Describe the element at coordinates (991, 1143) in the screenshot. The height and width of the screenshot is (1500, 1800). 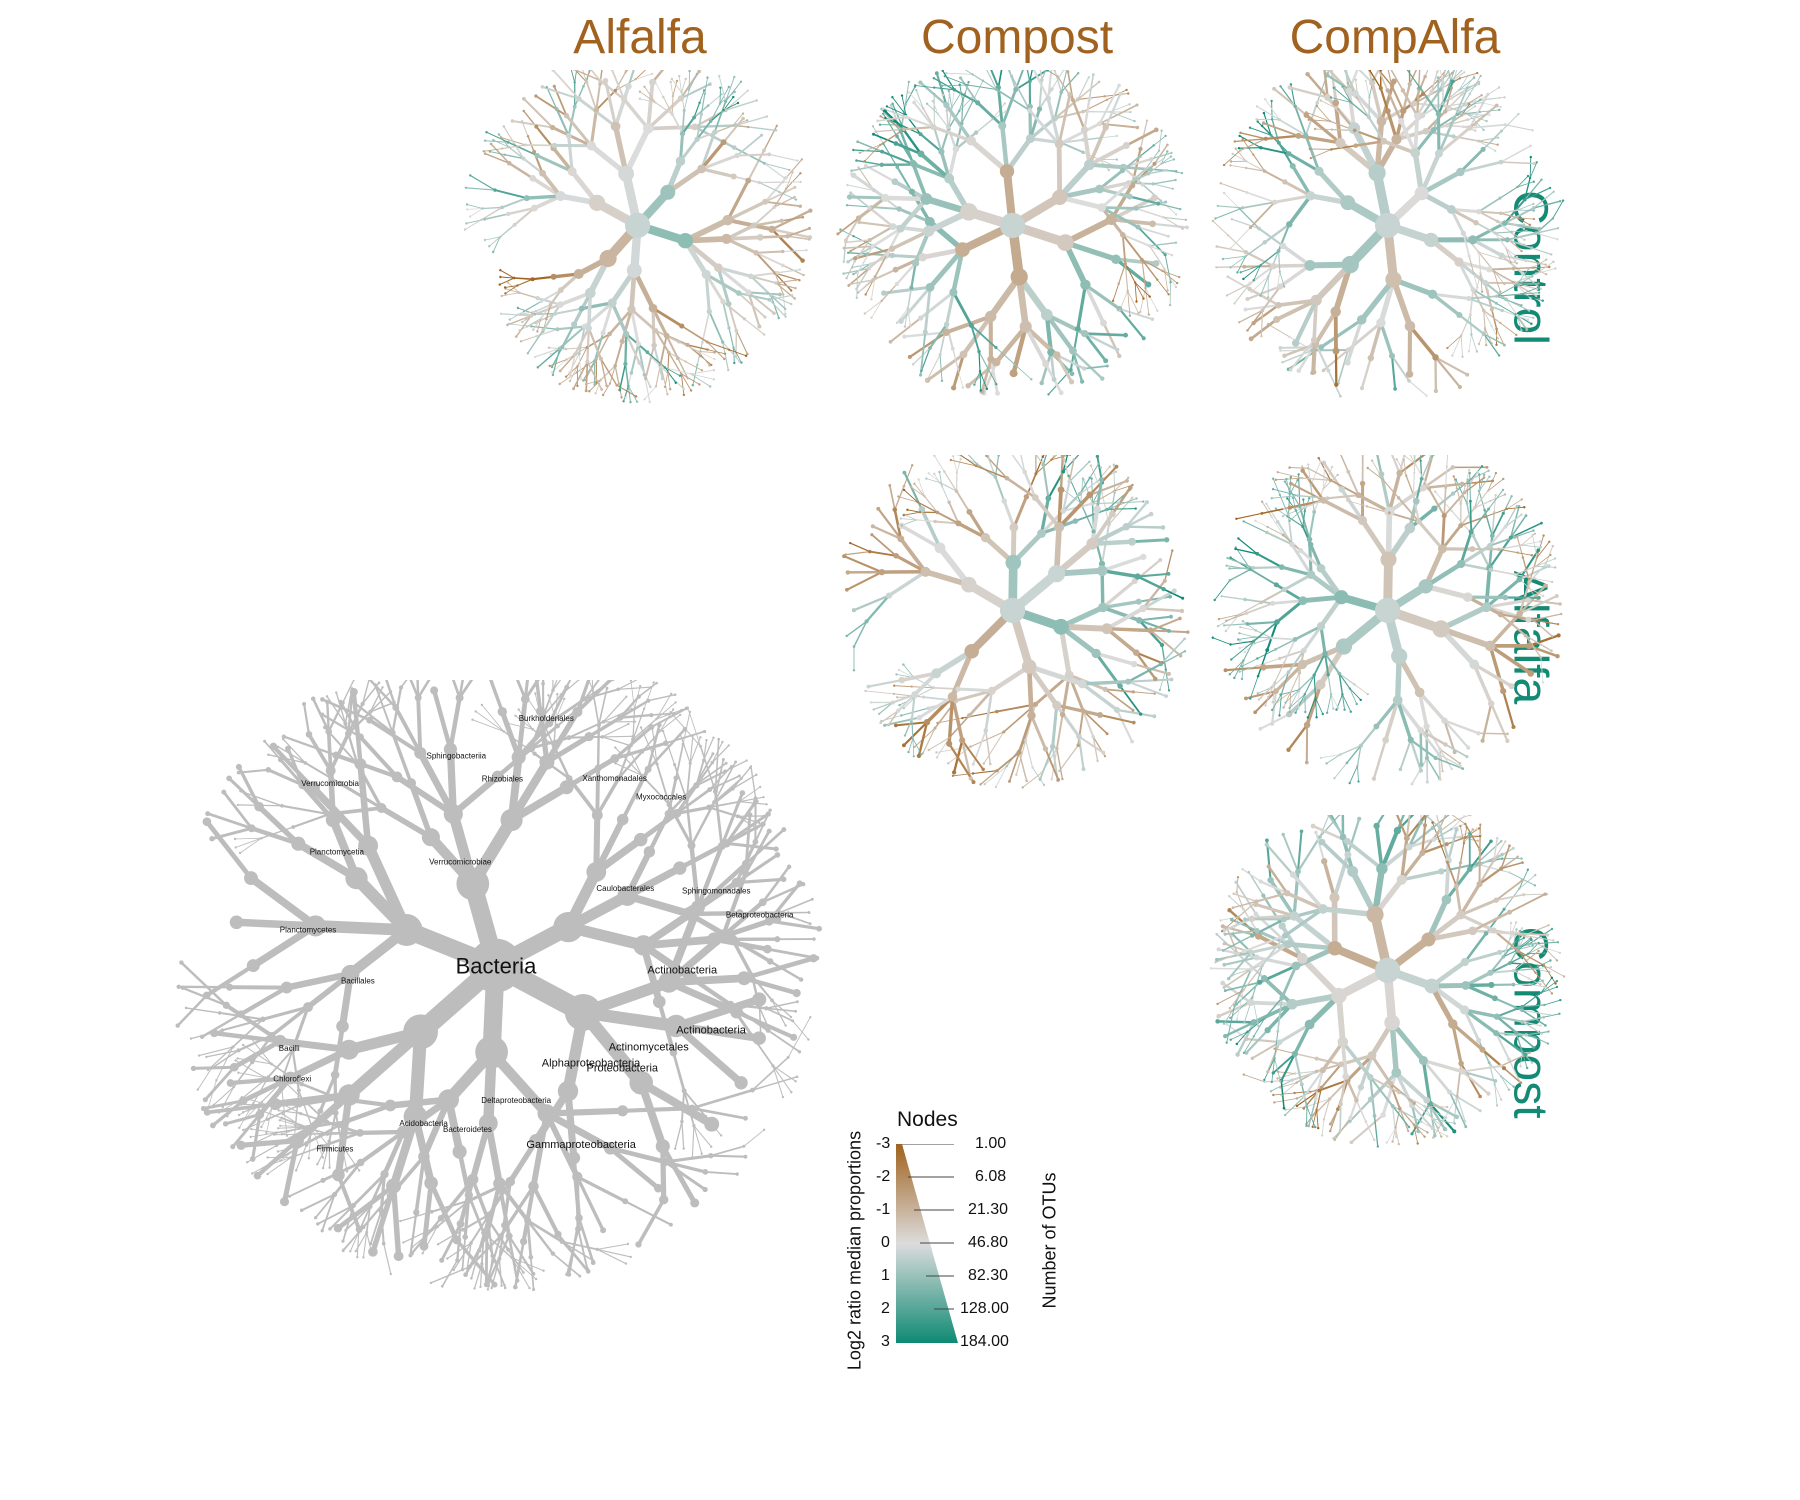
I see `legend-size-tick: 1.00` at that location.